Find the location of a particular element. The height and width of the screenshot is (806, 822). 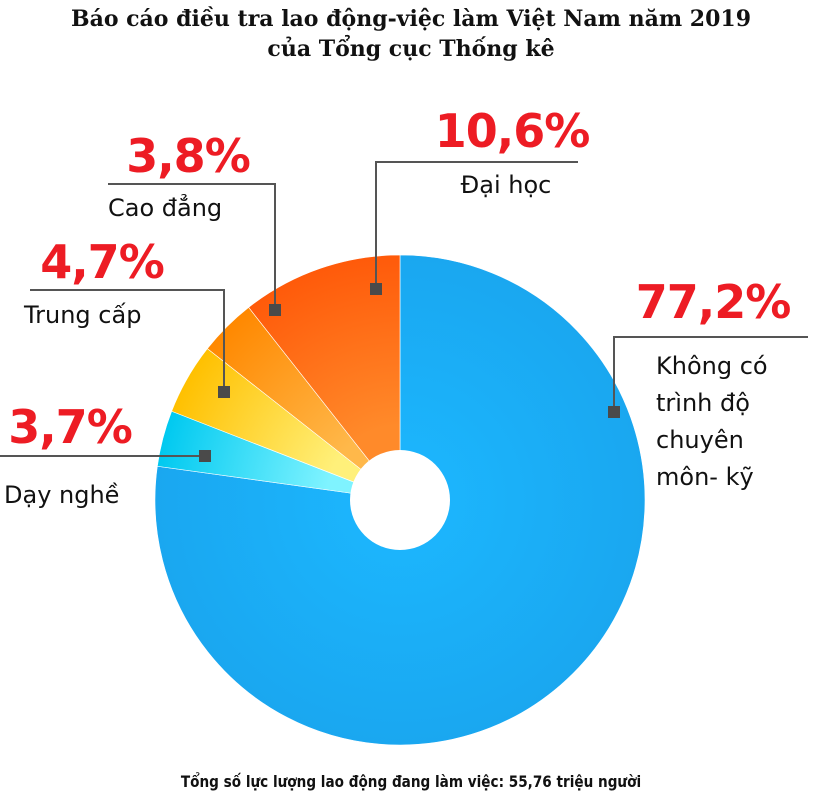

category-label-1-line-3: chuyên is located at coordinates (700, 440).